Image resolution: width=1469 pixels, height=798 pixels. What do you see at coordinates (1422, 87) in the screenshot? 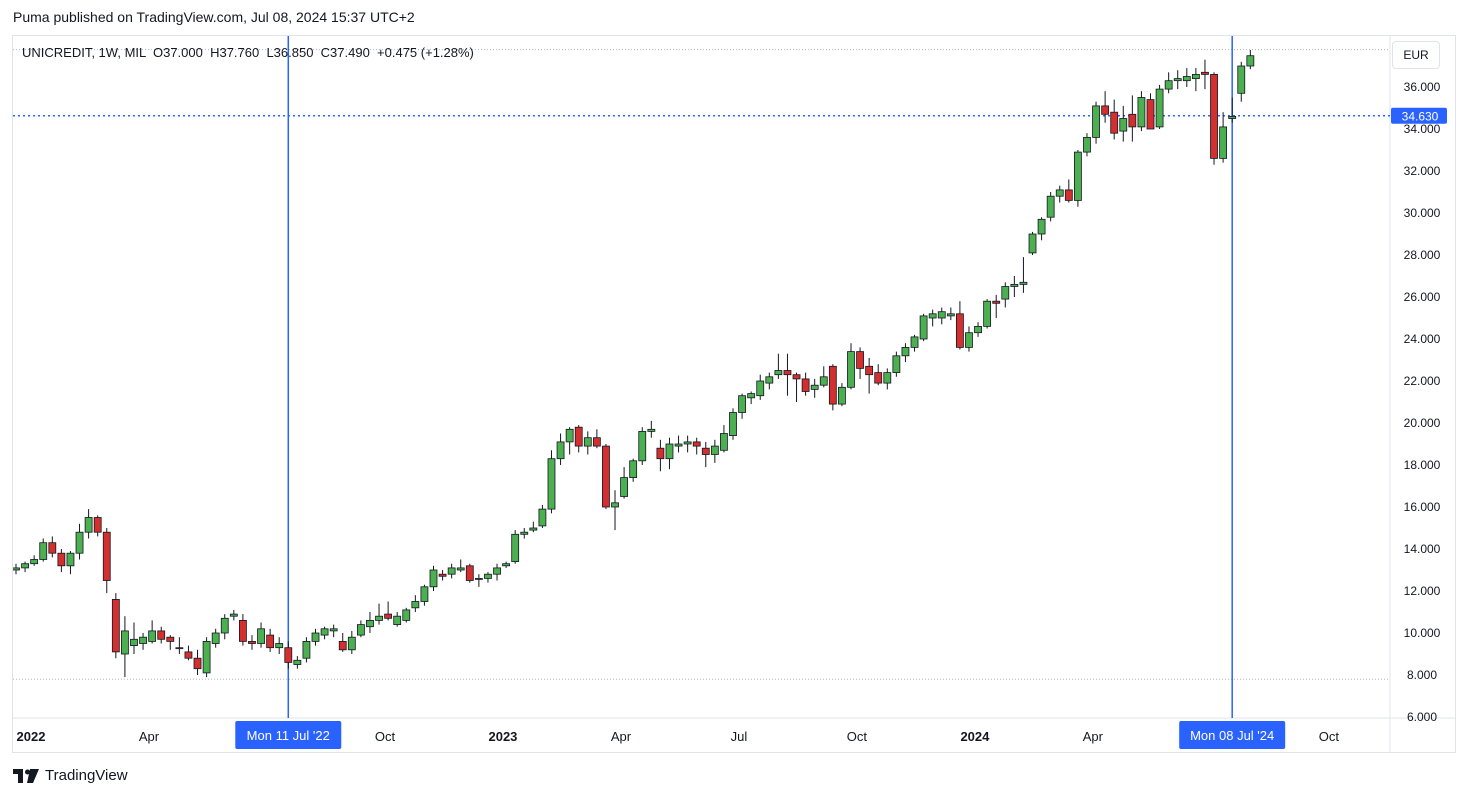
I see `y-tick-label: 36.000` at bounding box center [1422, 87].